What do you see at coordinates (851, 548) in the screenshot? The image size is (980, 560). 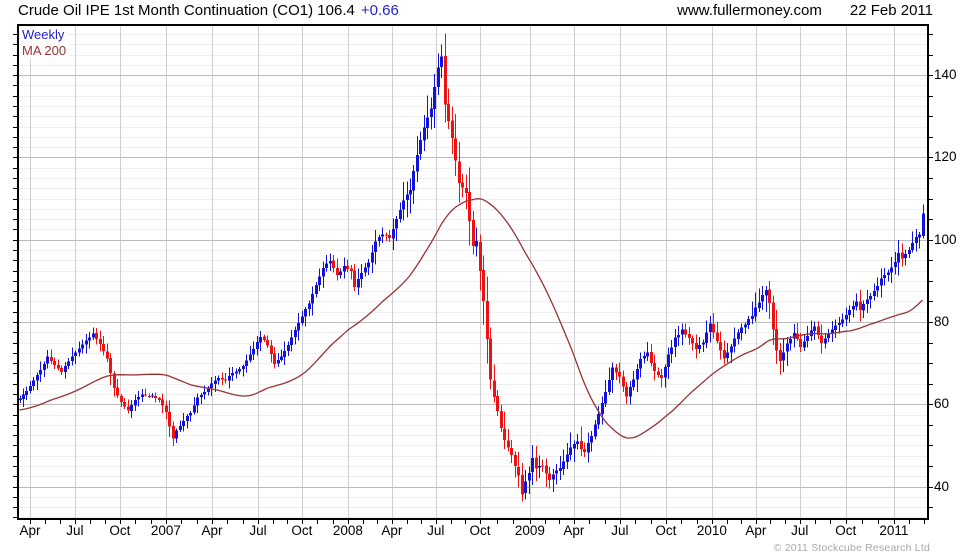 I see `copyright-notice: © 2011 Stockcube Research Ltd` at bounding box center [851, 548].